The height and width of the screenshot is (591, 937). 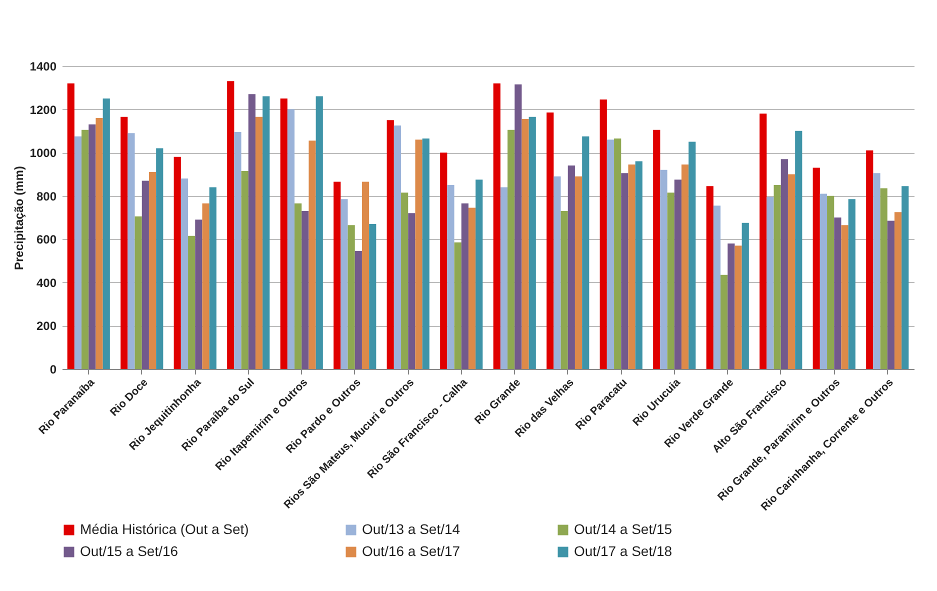 What do you see at coordinates (623, 551) in the screenshot?
I see `legend-label: Out/17 a Set/18` at bounding box center [623, 551].